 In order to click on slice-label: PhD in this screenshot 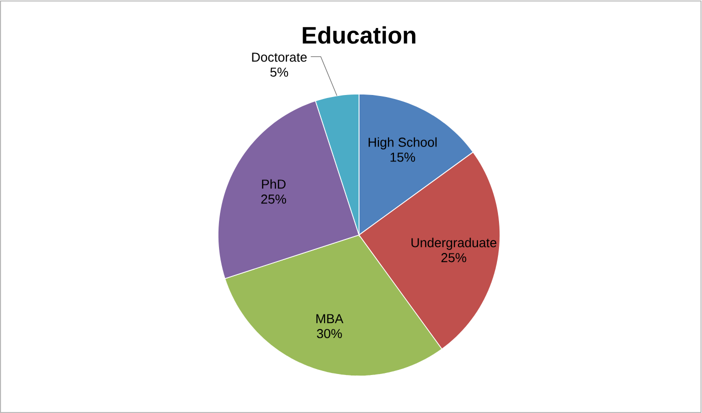, I will do `click(274, 184)`.